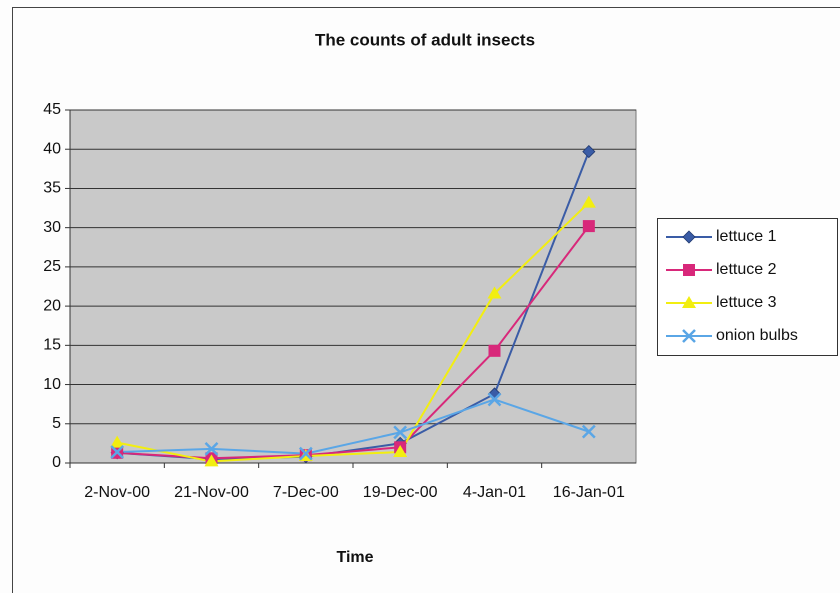 The height and width of the screenshot is (593, 840). What do you see at coordinates (588, 492) in the screenshot?
I see `x-tick-label: 16-Jan-01` at bounding box center [588, 492].